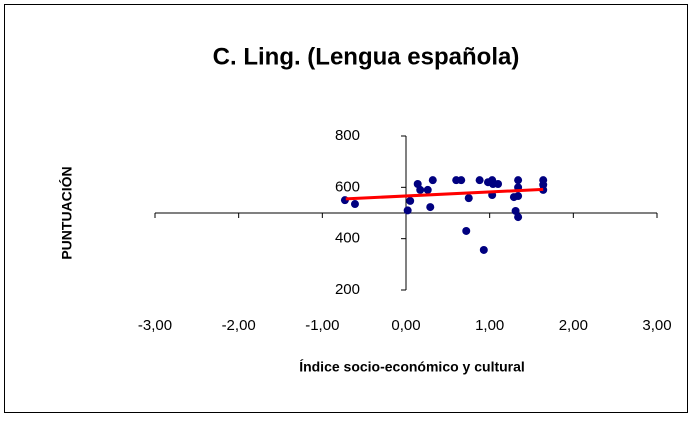 This screenshot has height=422, width=692. Describe the element at coordinates (322, 325) in the screenshot. I see `x-tick-label: -1,00` at that location.